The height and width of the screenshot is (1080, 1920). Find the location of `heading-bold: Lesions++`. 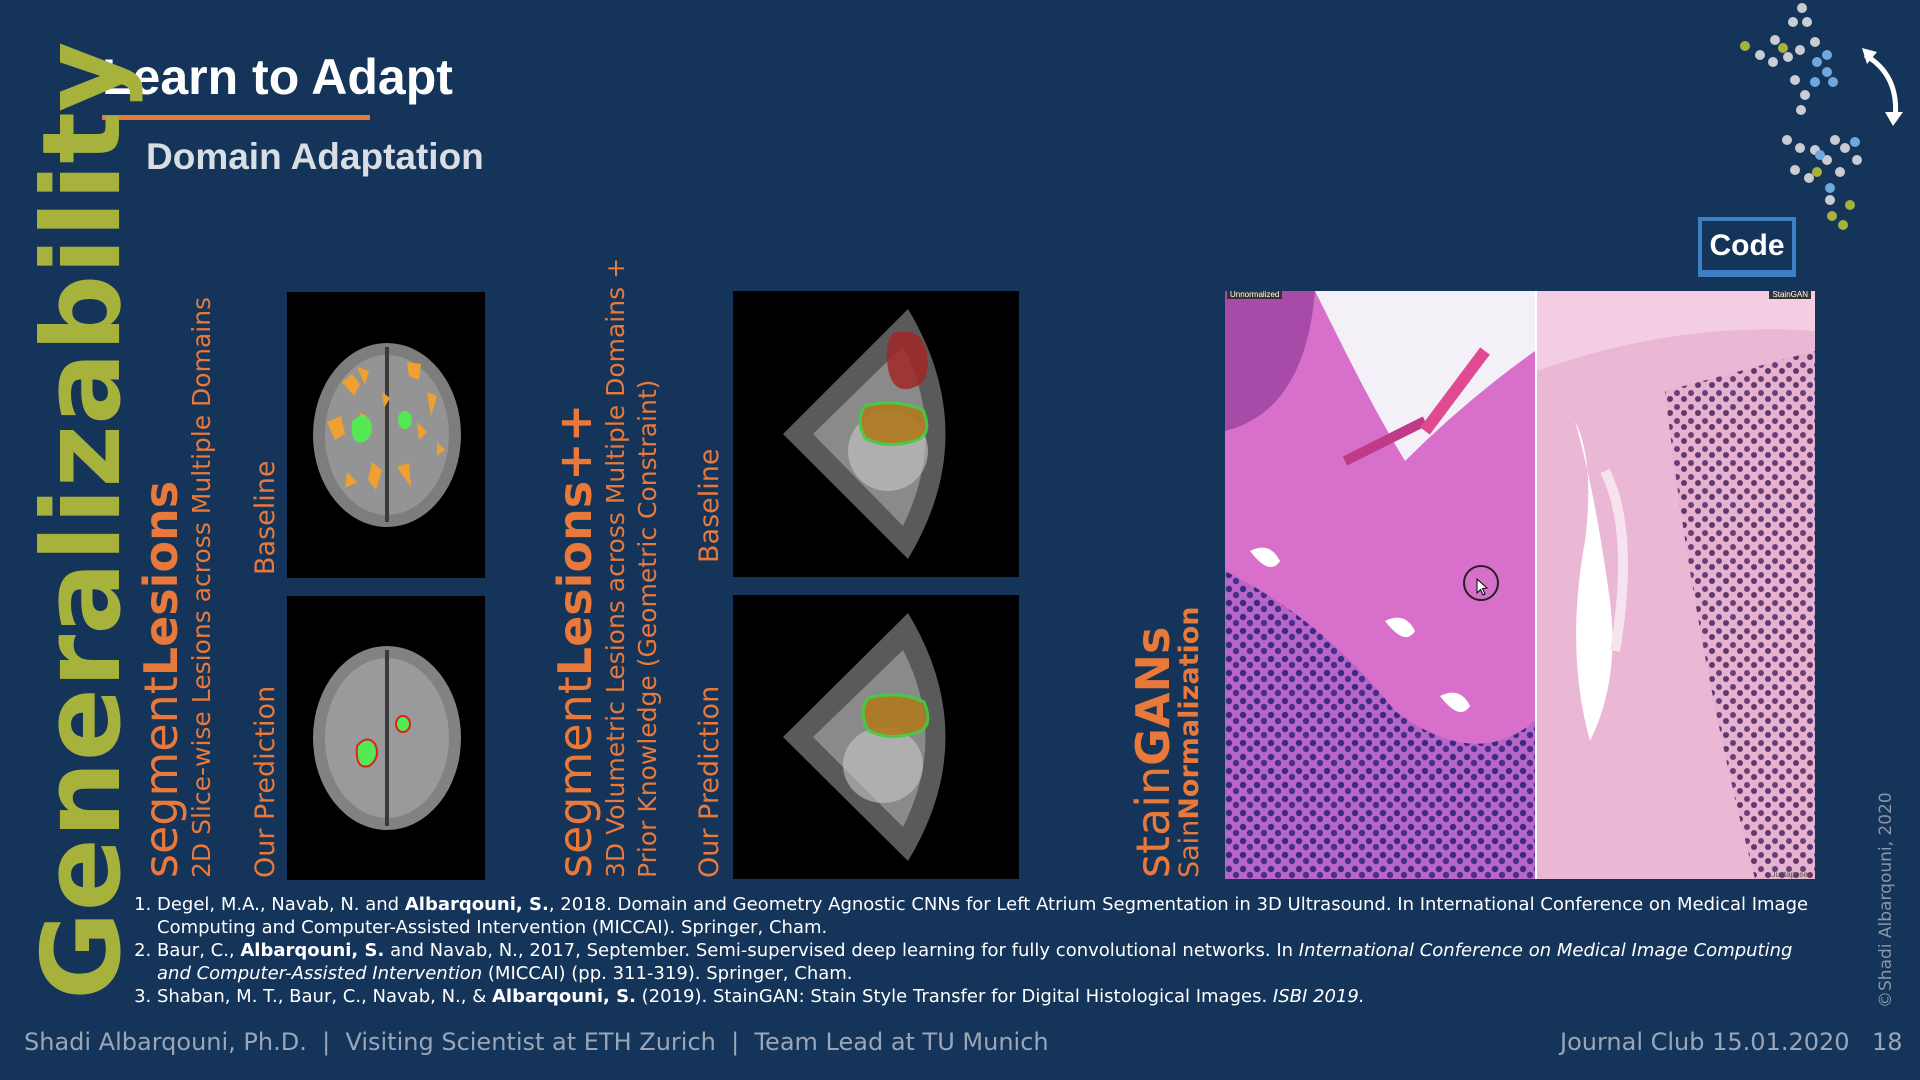

heading-bold: Lesions++ is located at coordinates (575, 540).